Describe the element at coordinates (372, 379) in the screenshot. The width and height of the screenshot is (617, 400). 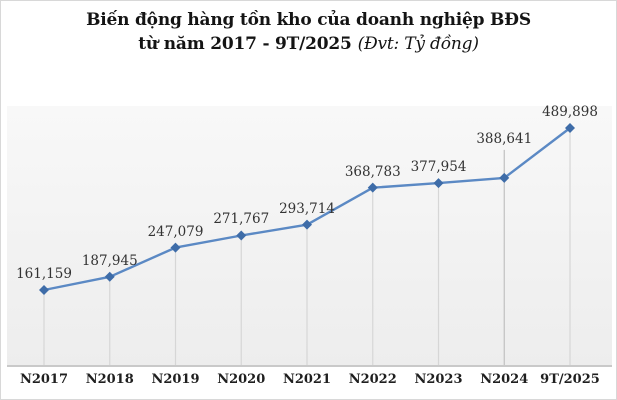
I see `x-axis-label: N2022` at that location.